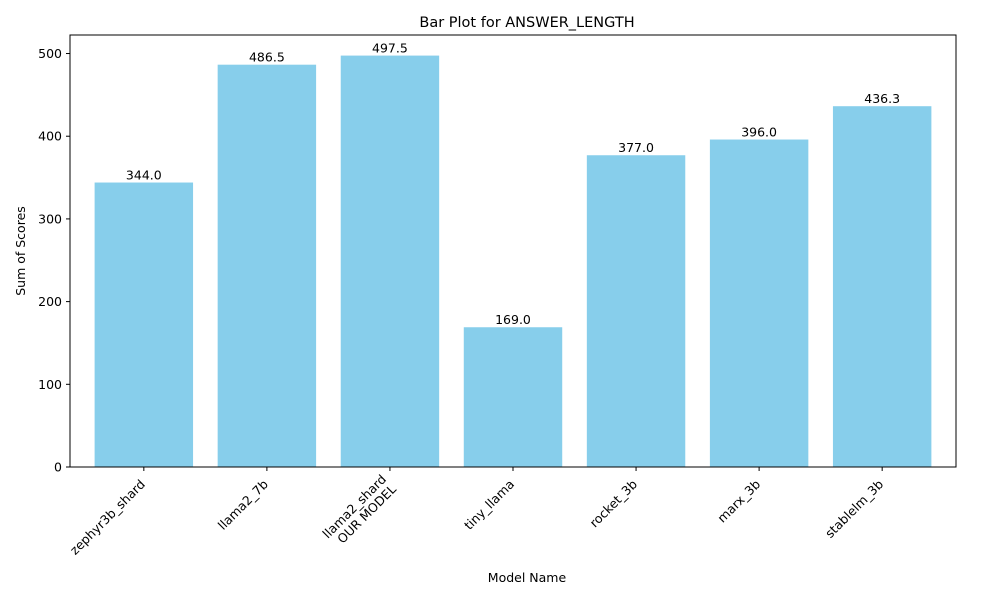 This screenshot has width=1000, height=600. Describe the element at coordinates (527, 577) in the screenshot. I see `x-axis-label: Model Name` at that location.